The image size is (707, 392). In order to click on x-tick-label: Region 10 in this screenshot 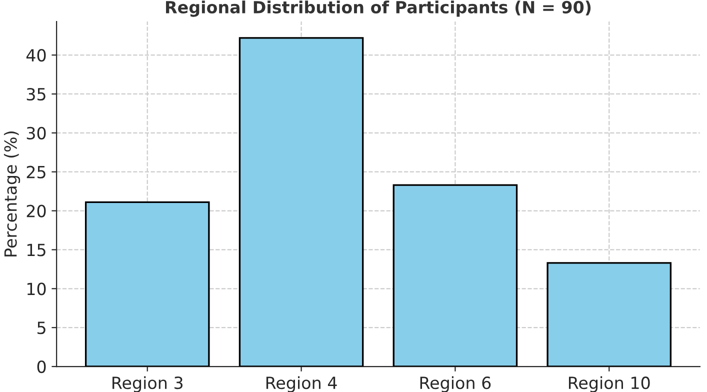, I will do `click(609, 384)`.